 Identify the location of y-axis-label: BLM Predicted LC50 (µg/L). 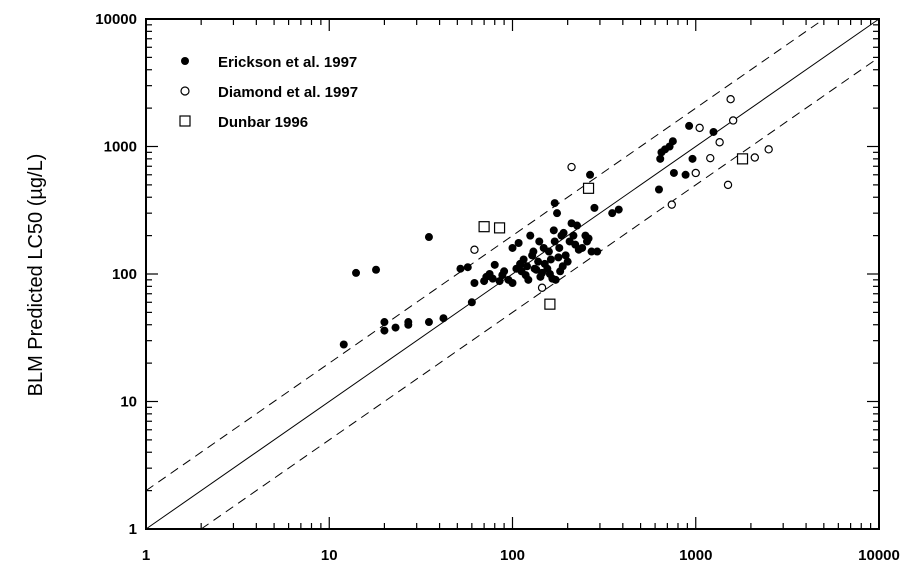
(36, 275).